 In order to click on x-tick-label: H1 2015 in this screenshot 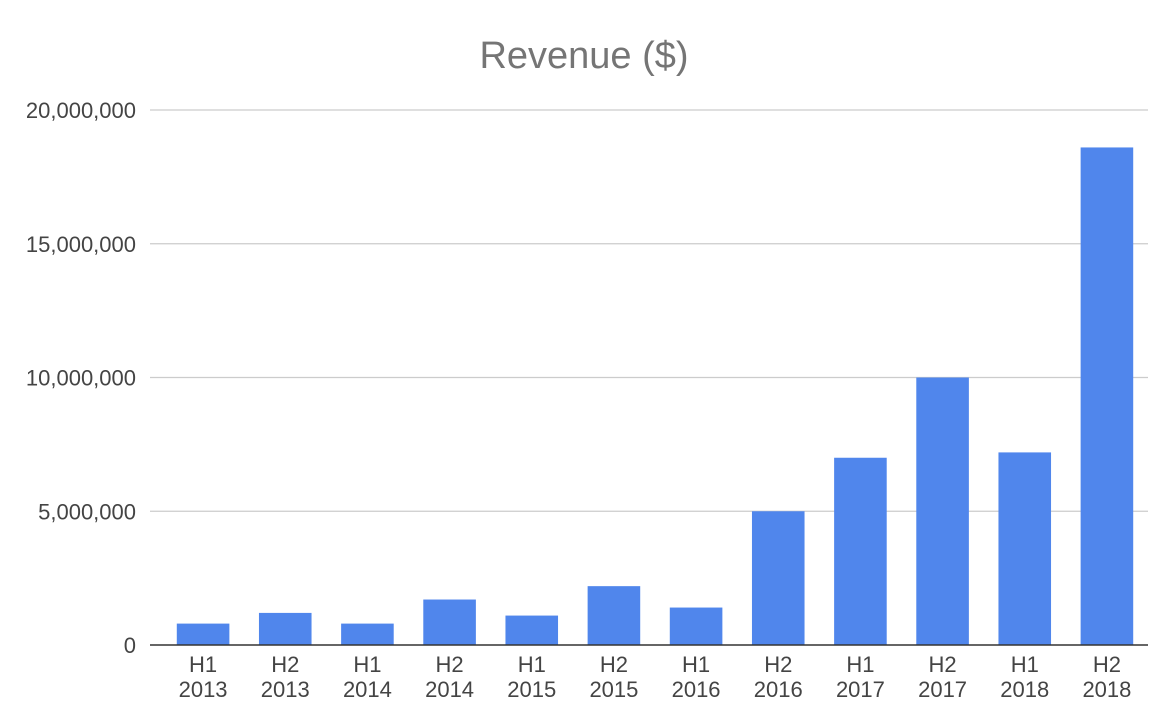, I will do `click(531, 677)`.